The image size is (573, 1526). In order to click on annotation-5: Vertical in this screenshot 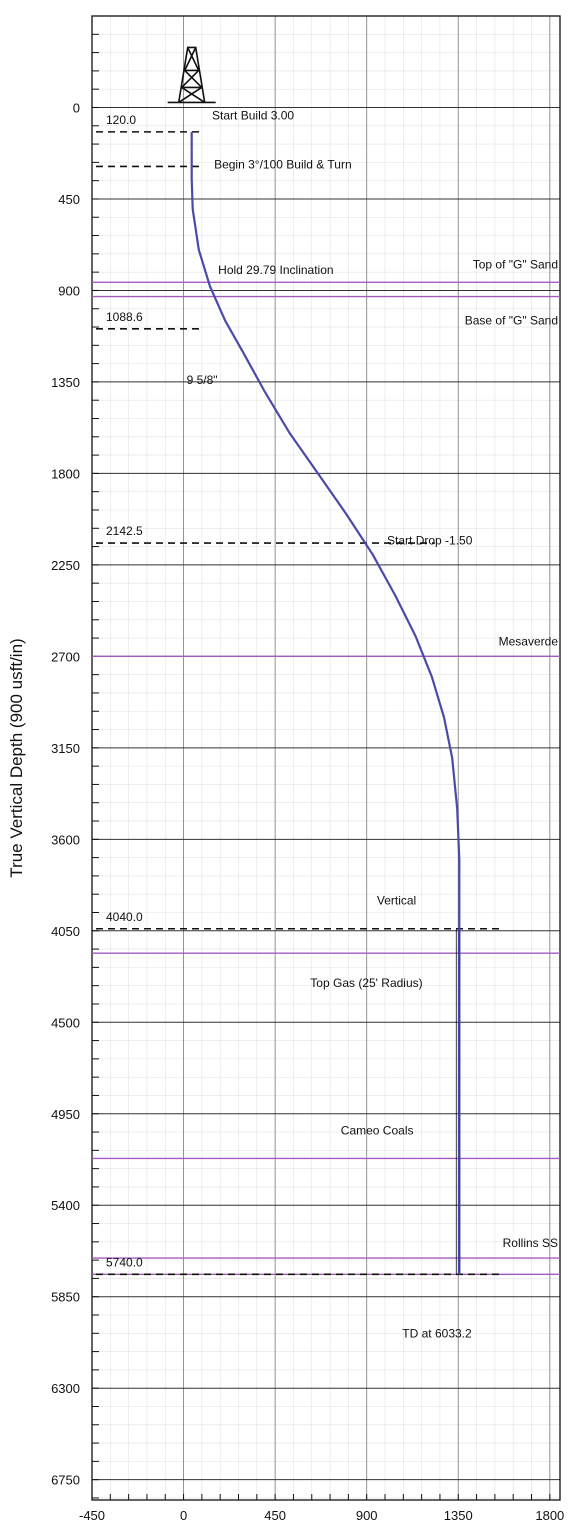, I will do `click(396, 900)`.